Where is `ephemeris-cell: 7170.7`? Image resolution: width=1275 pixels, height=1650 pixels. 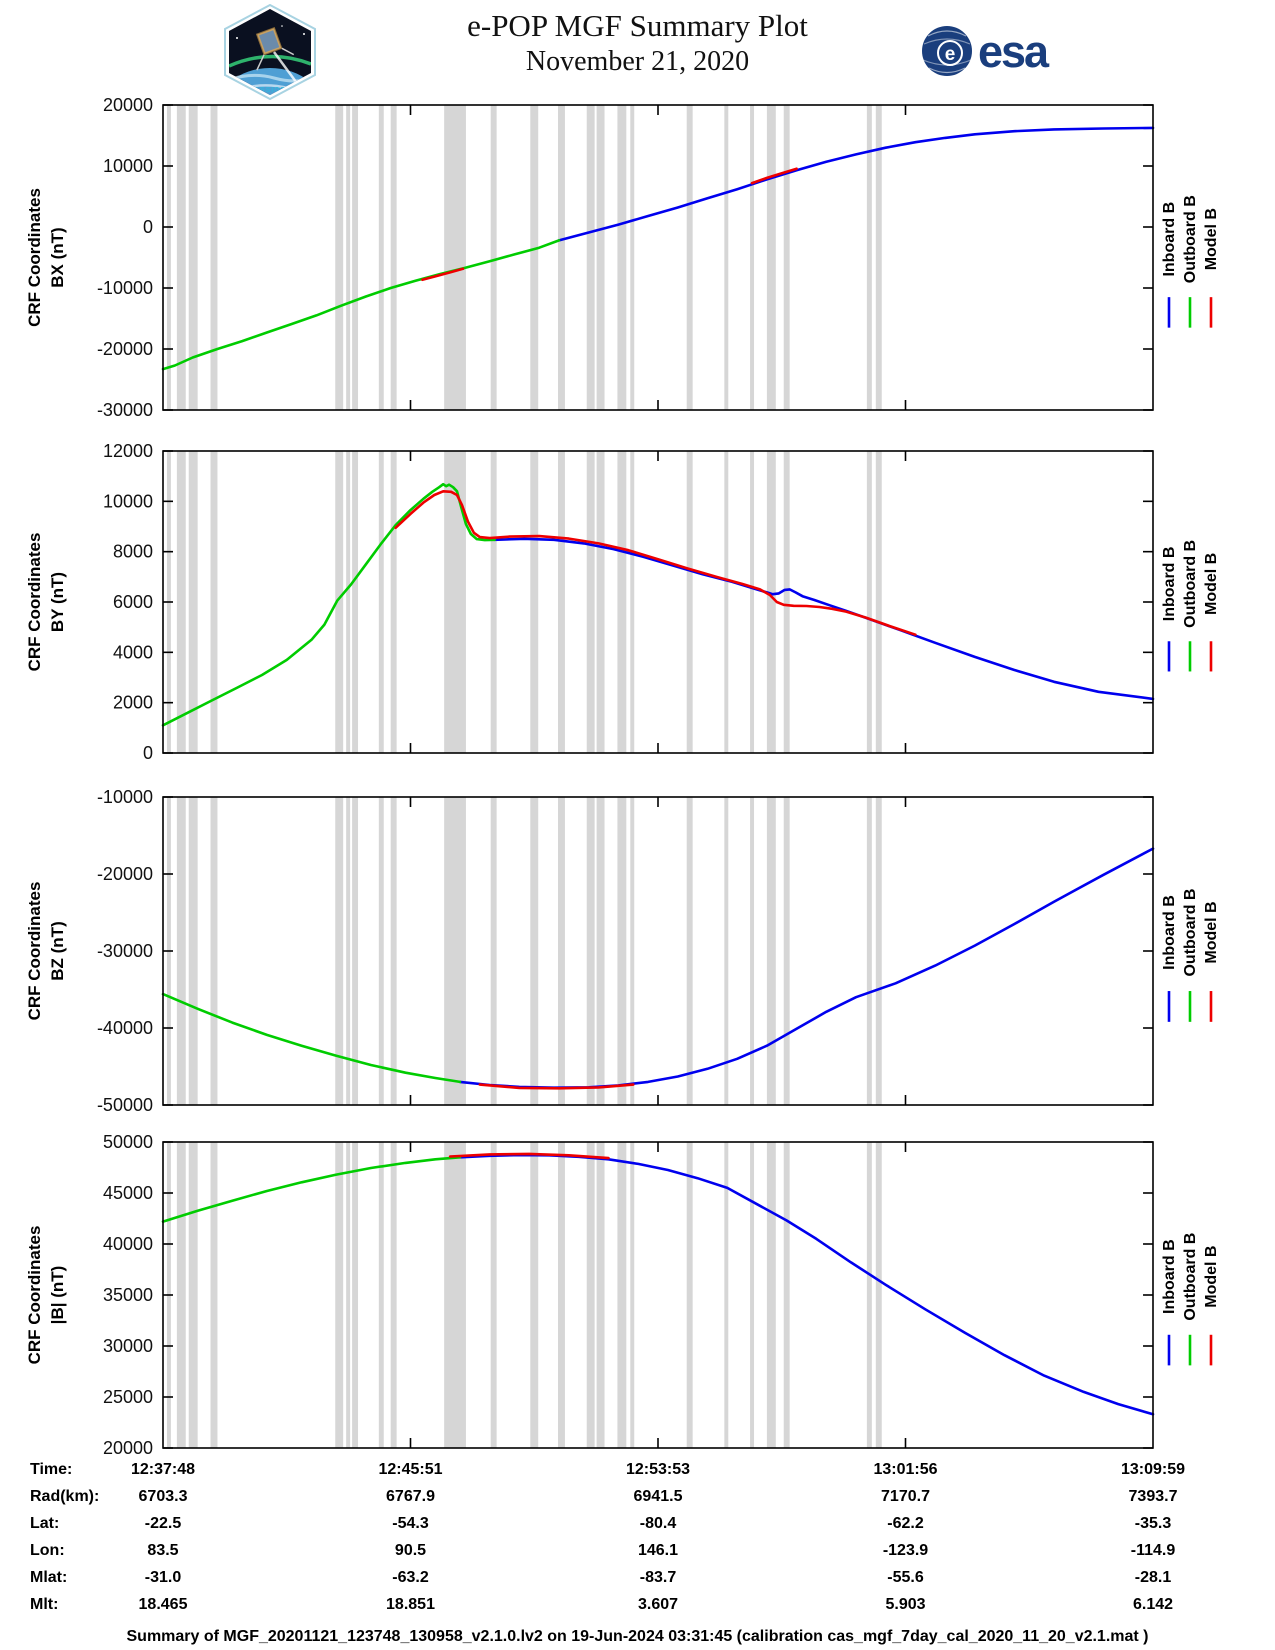
ephemeris-cell: 7170.7 is located at coordinates (905, 1496).